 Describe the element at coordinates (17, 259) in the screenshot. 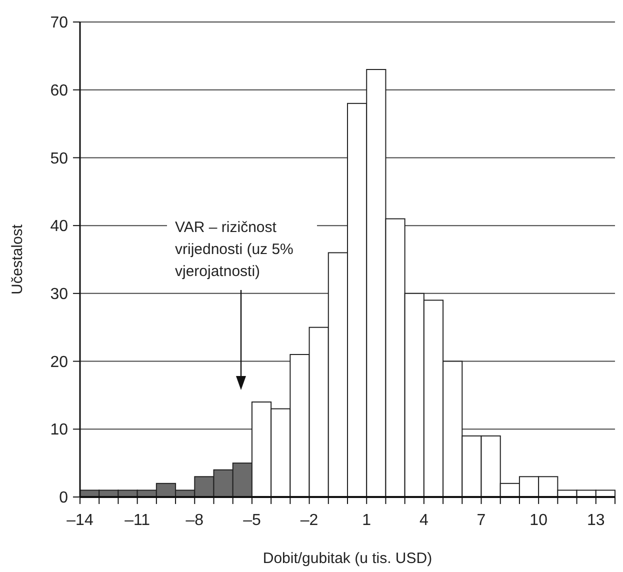

I see `y-axis-title: Učestalost` at that location.